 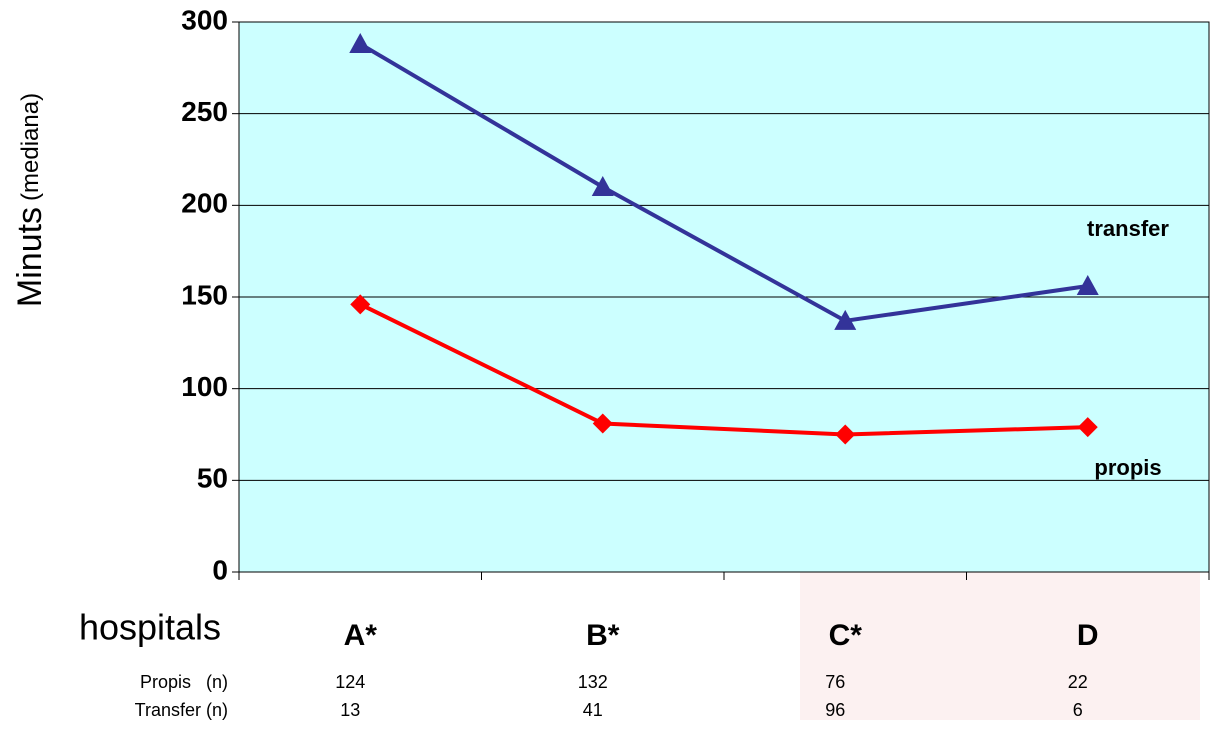 I want to click on x-tick-label: B*, so click(x=603, y=635).